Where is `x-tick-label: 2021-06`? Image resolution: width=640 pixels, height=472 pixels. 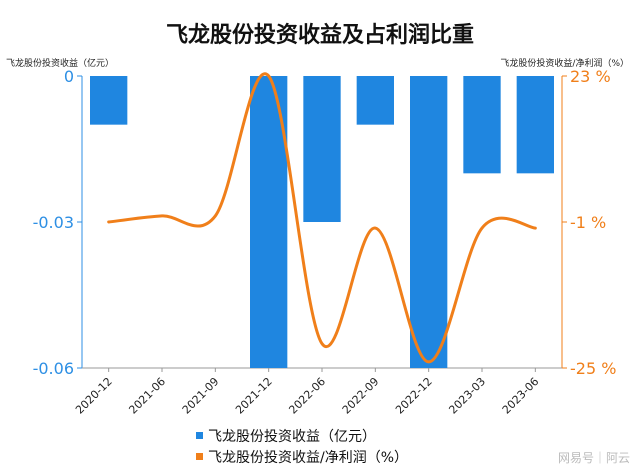 x-tick-label: 2021-06 is located at coordinates (147, 396).